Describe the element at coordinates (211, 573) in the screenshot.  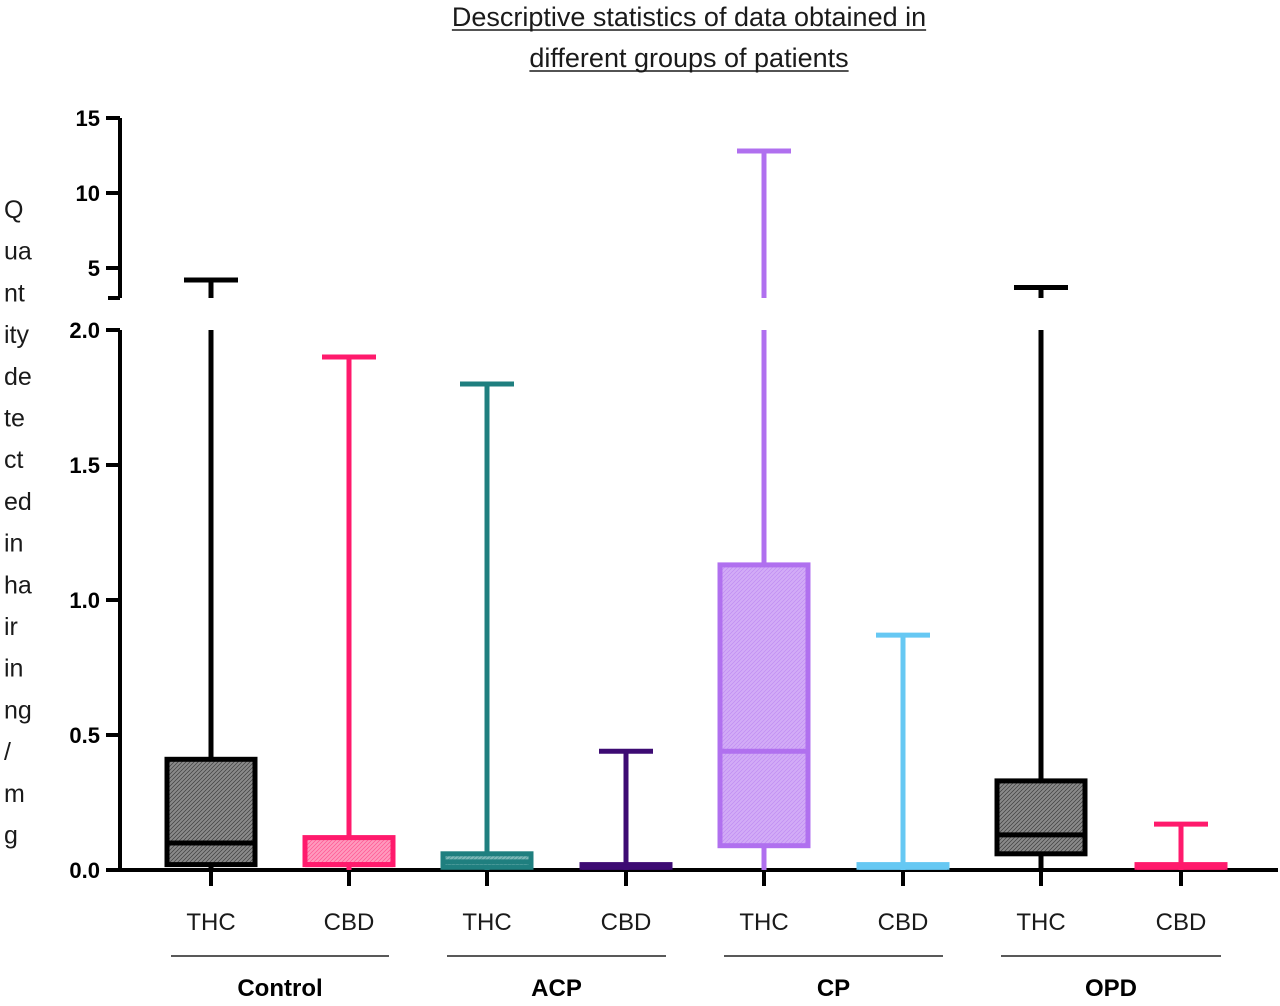
I see `box-control-thc` at that location.